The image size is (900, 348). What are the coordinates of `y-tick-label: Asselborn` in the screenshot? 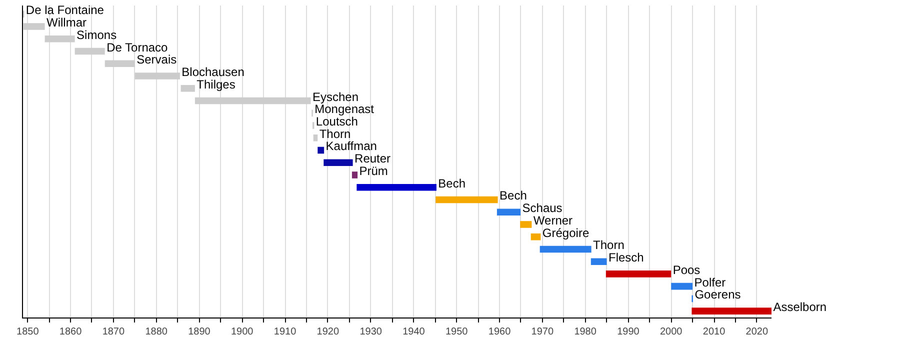 It's located at (800, 307).